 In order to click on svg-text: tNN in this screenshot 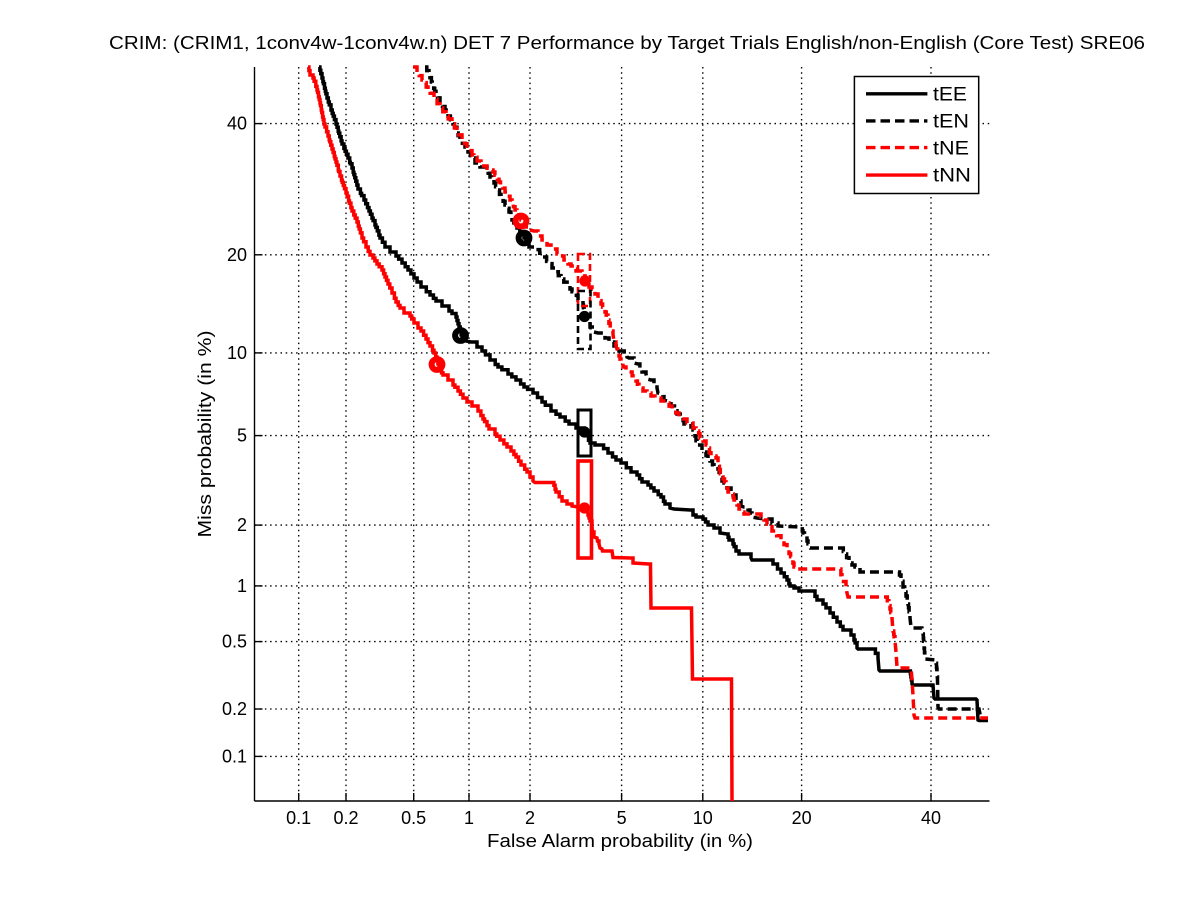, I will do `click(952, 176)`.